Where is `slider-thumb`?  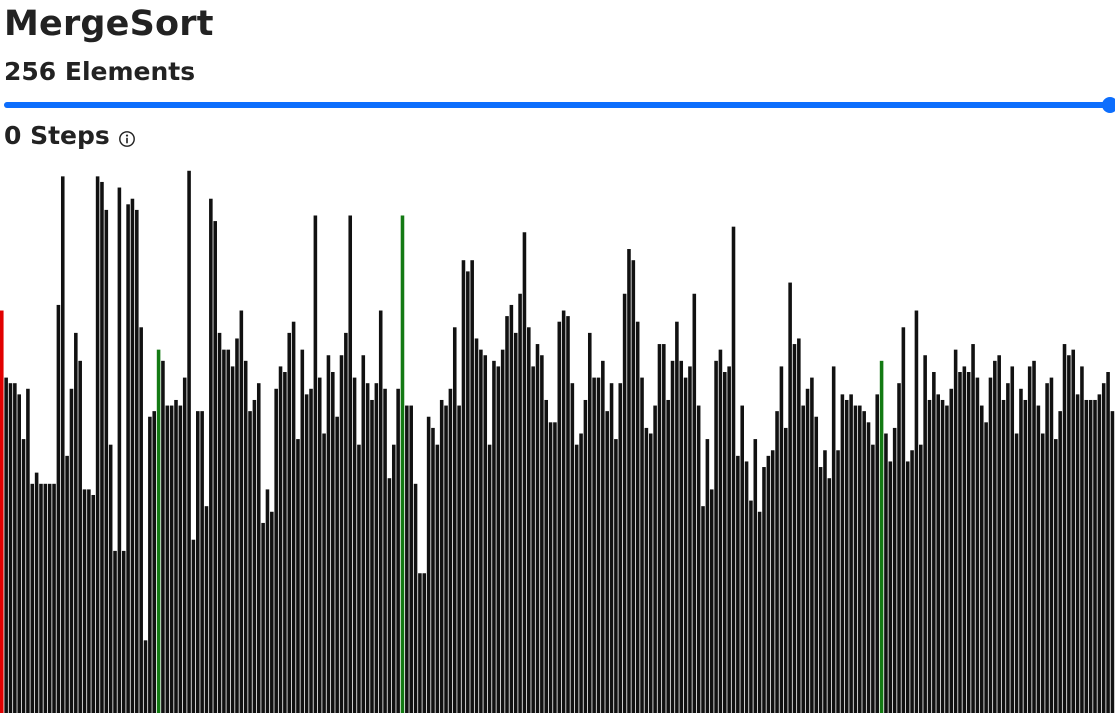 slider-thumb is located at coordinates (1108, 105).